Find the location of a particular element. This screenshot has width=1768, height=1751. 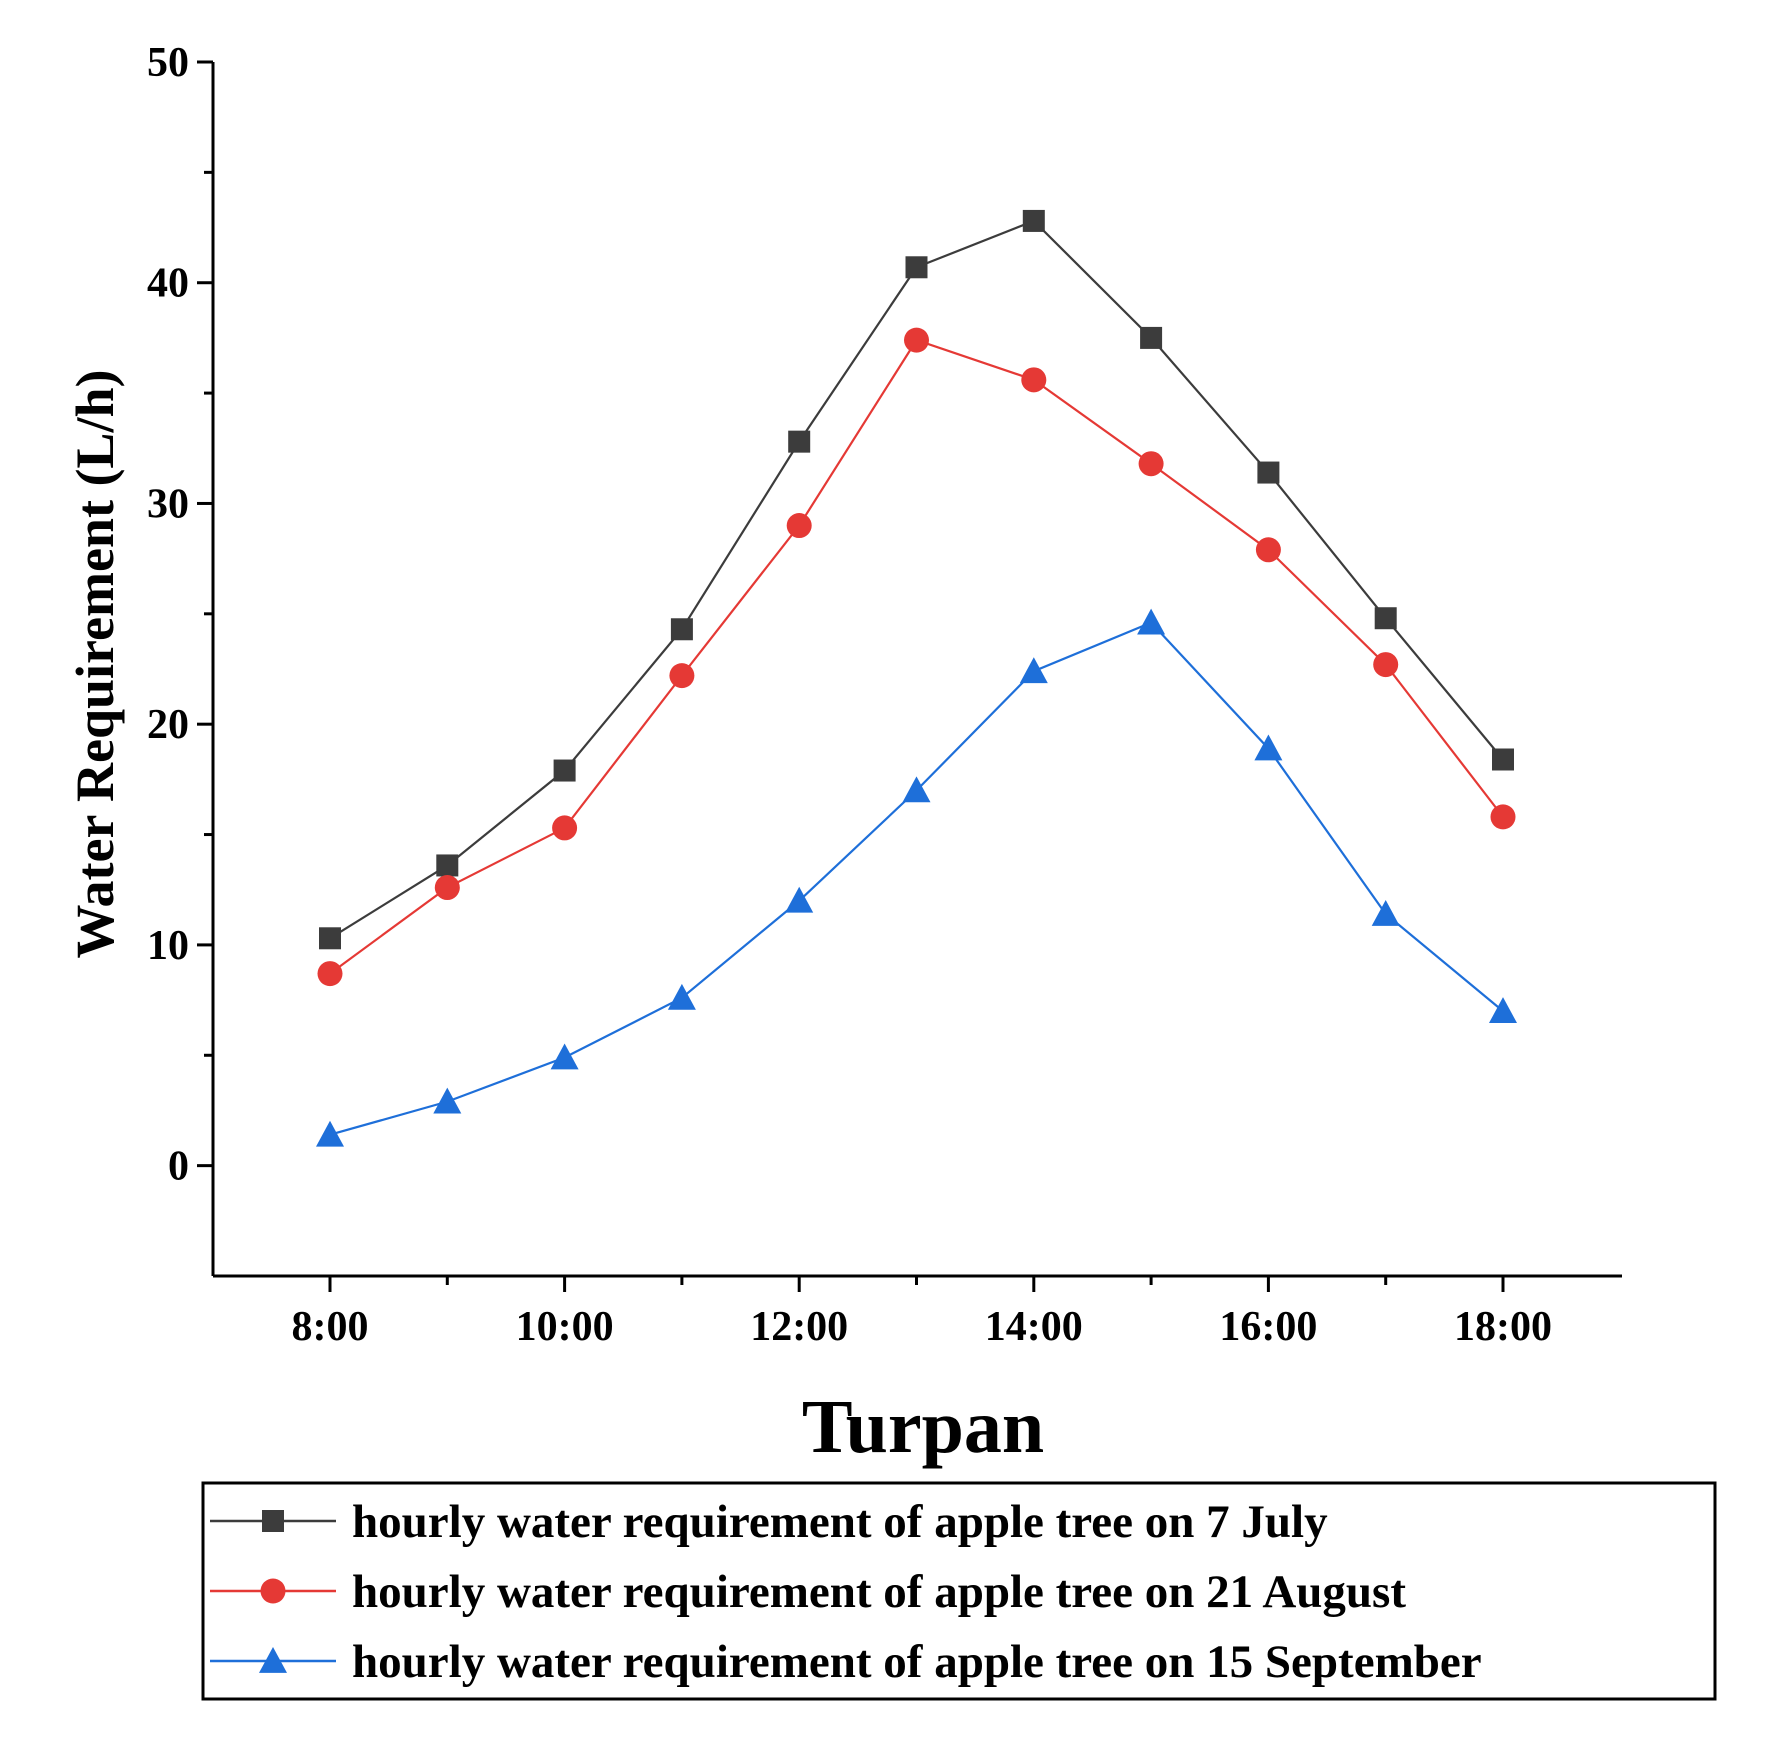

y-tick-label: 10 is located at coordinates (168, 946).